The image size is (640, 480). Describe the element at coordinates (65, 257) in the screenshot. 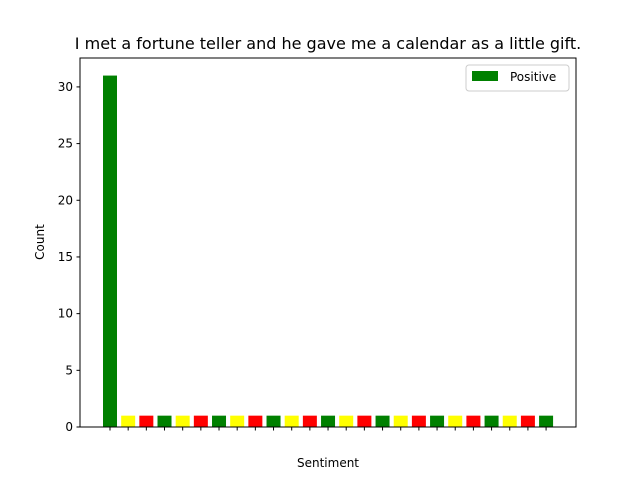

I see `y-tick-label: 15` at that location.